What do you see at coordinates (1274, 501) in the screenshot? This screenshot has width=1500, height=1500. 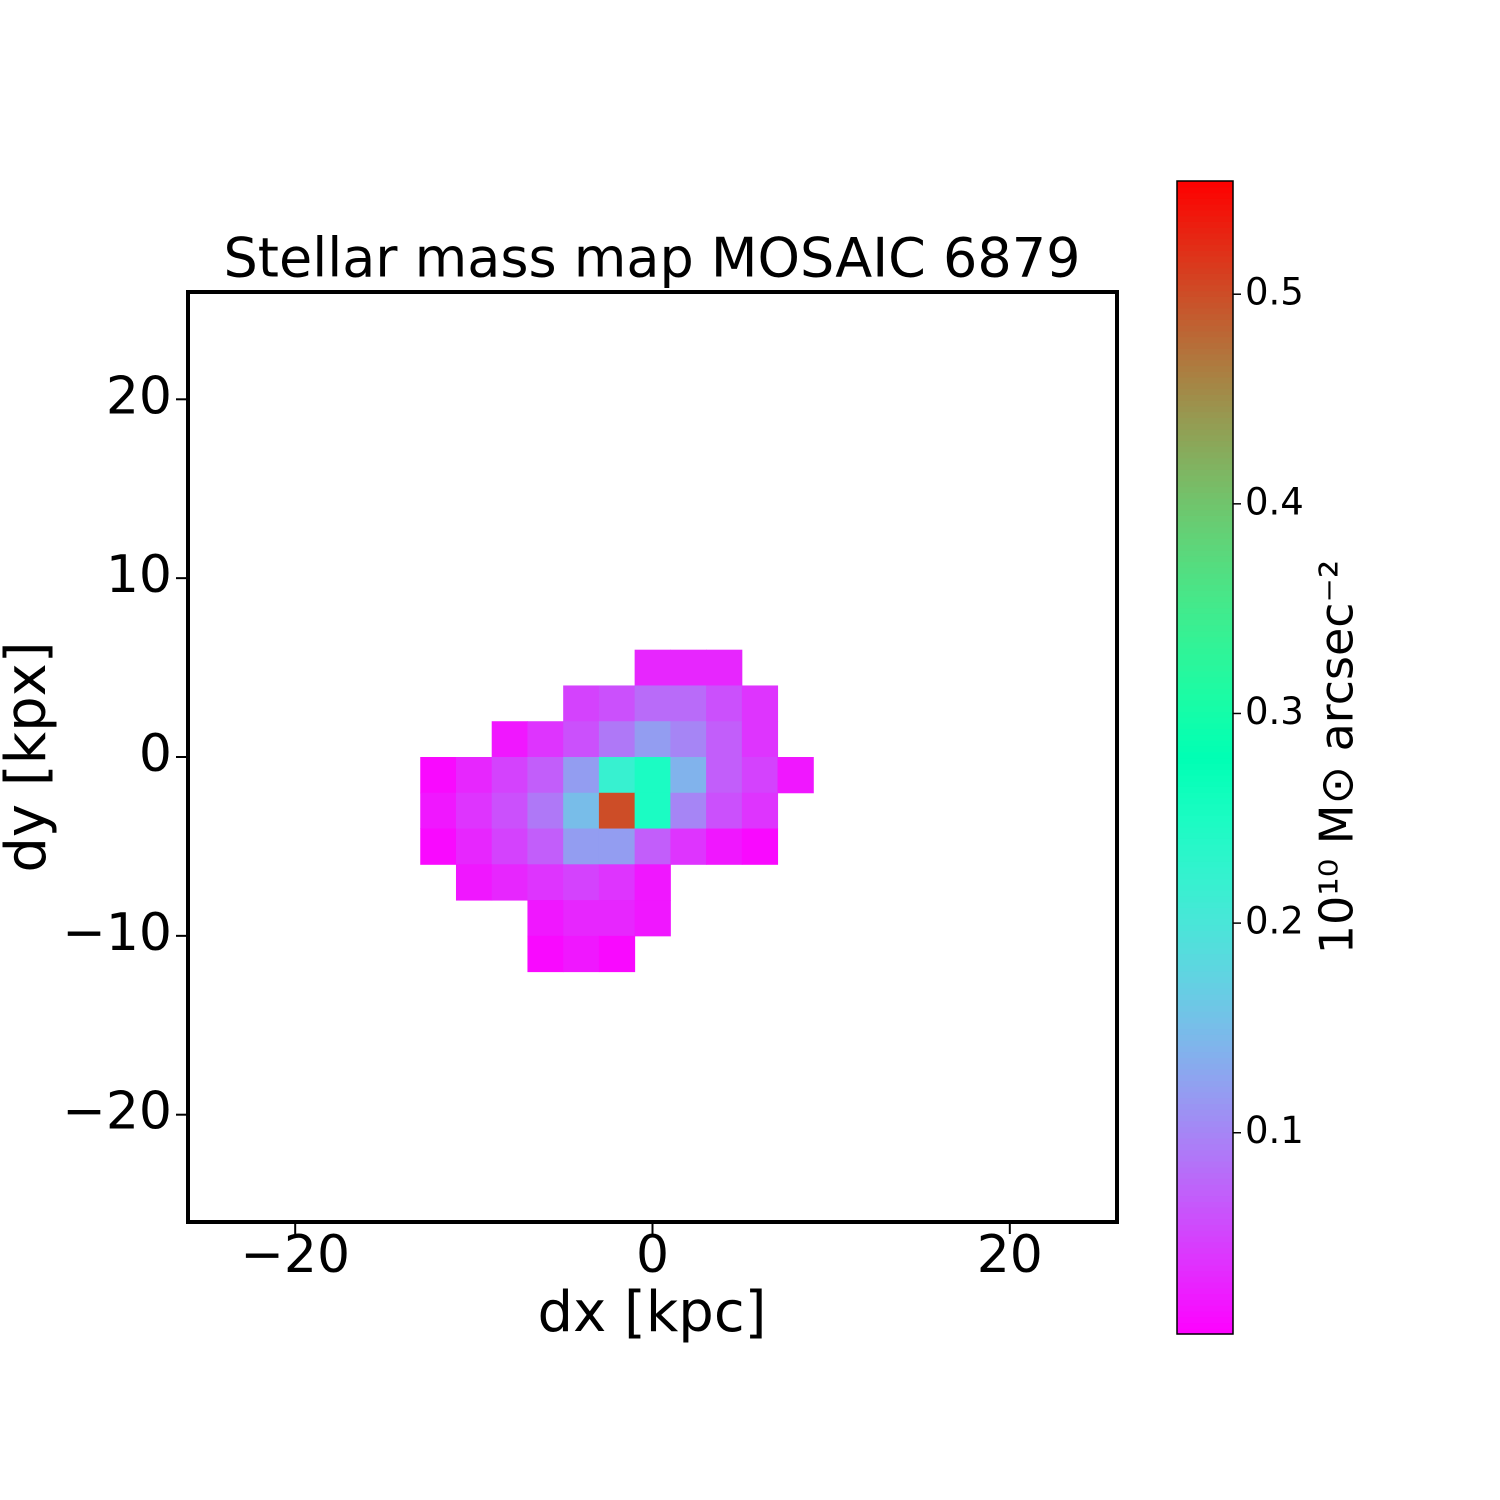 I see `colorbar-tick-label: 0.4` at bounding box center [1274, 501].